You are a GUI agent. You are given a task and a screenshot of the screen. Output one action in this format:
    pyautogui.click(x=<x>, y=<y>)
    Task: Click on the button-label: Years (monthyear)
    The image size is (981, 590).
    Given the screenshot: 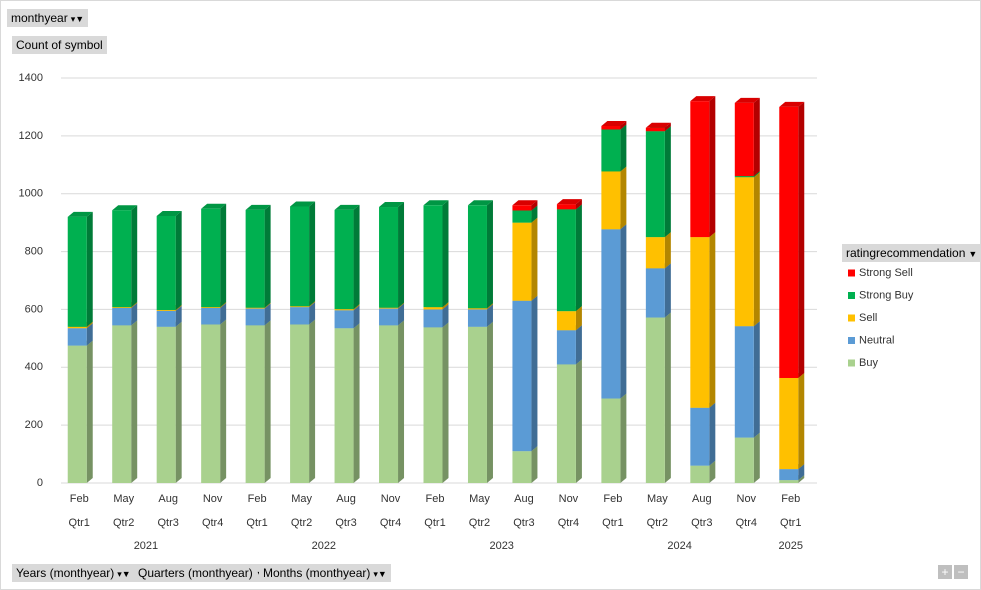 What is the action you would take?
    pyautogui.click(x=65, y=573)
    